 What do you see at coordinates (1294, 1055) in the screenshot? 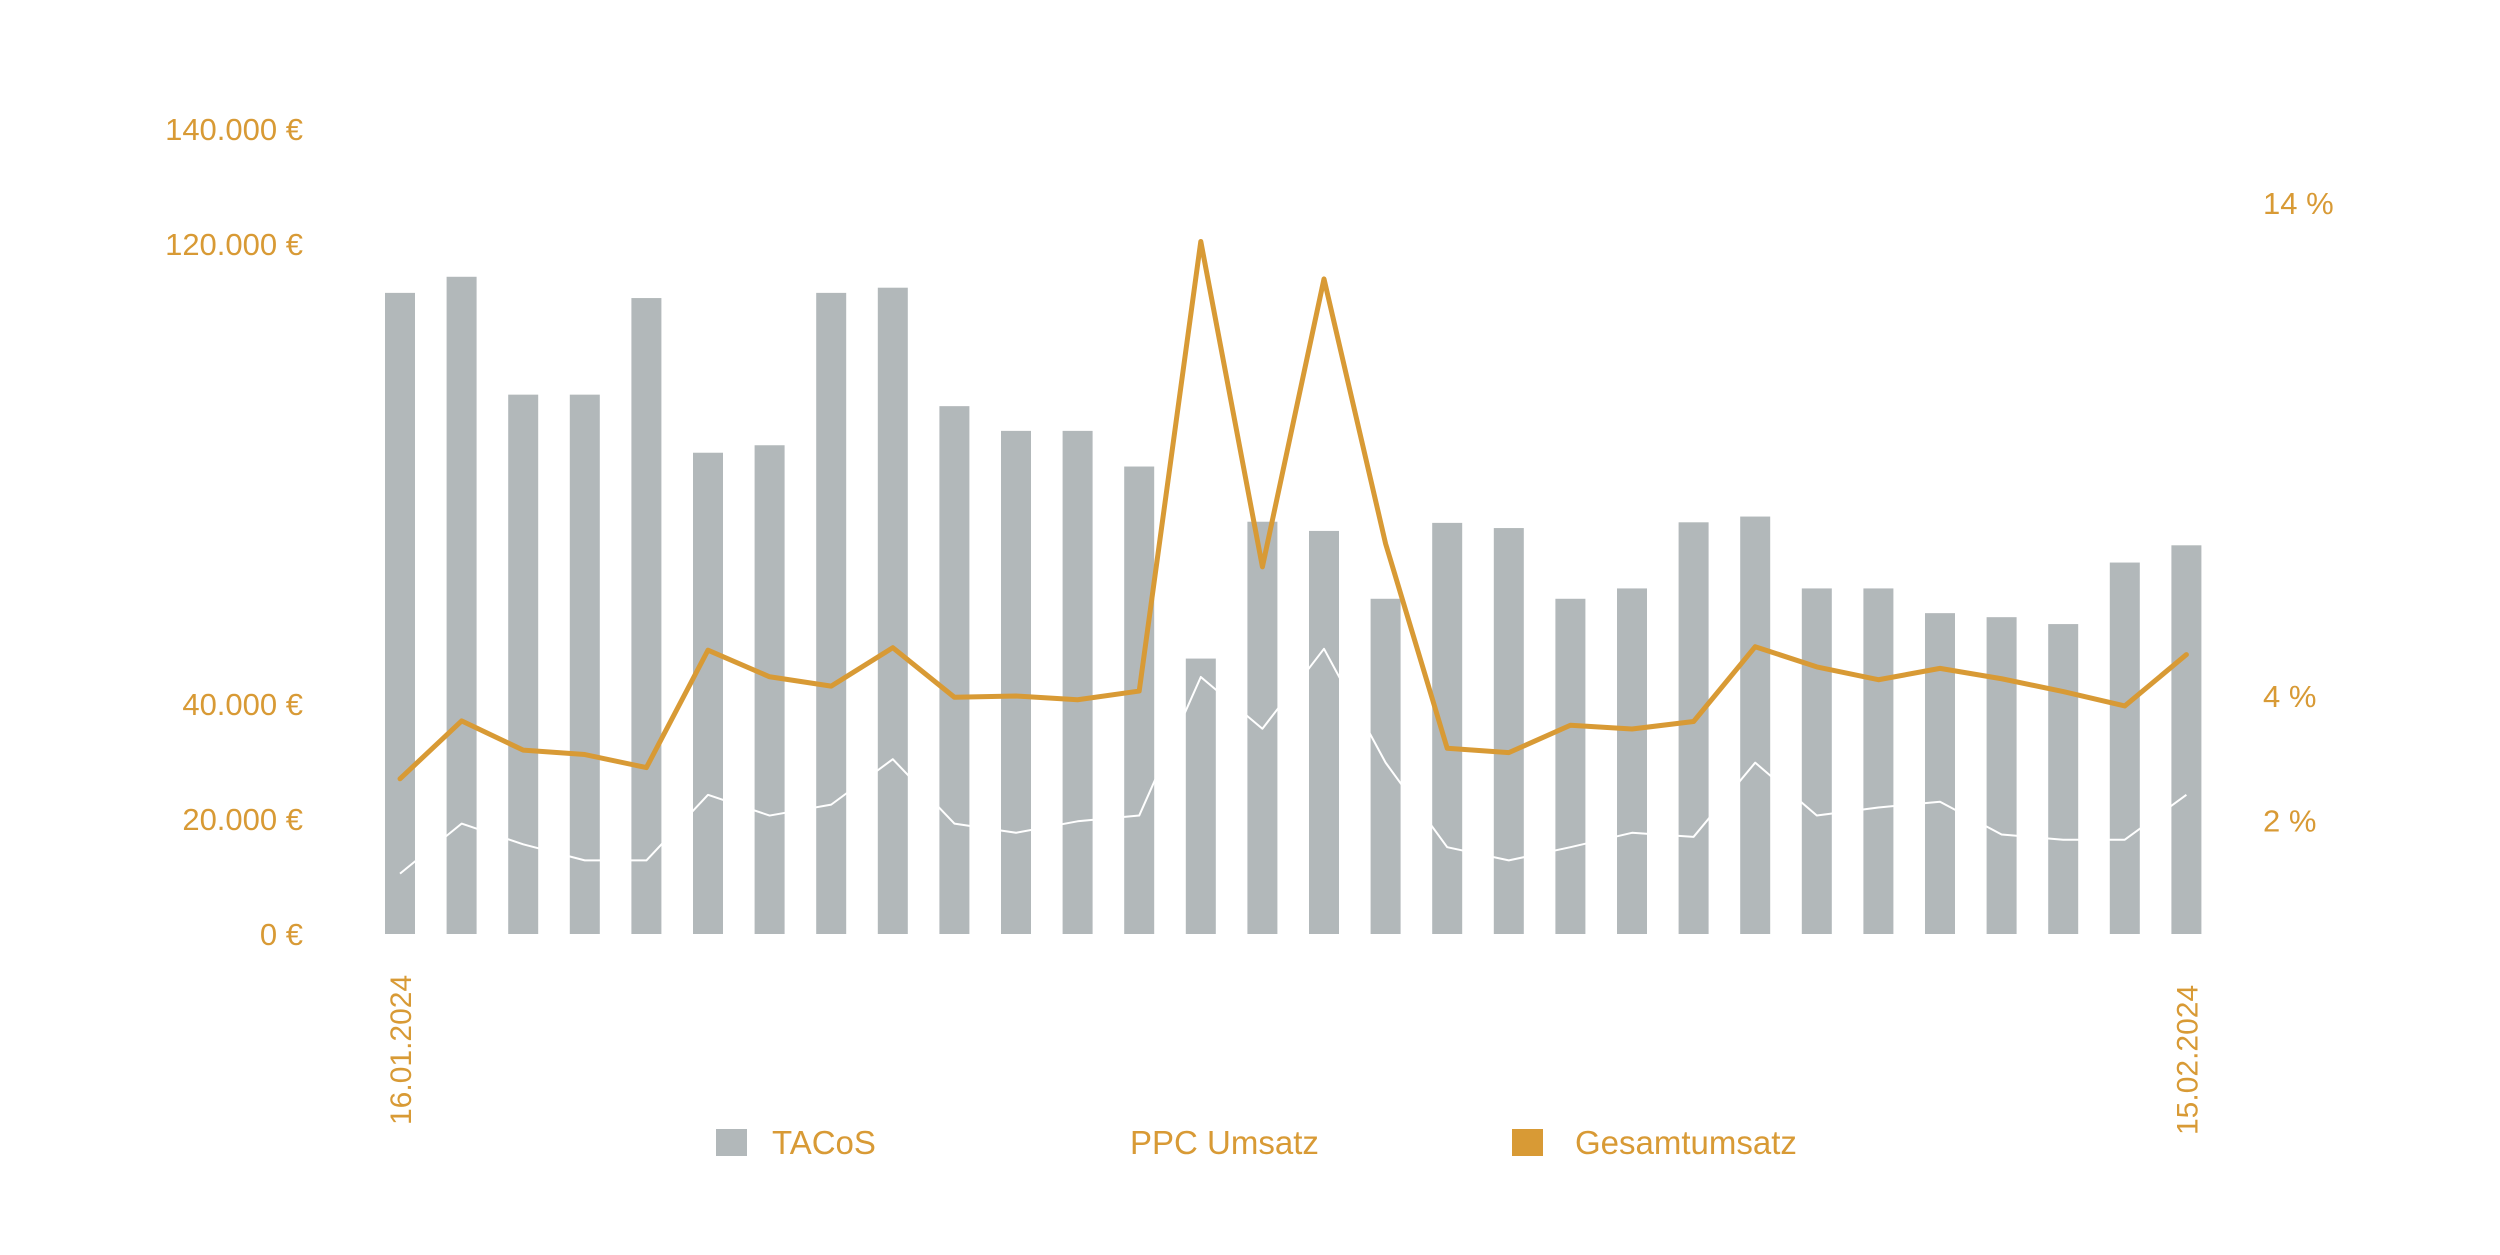
I see `x-axis: 16.01.2024 15.02.2024` at bounding box center [1294, 1055].